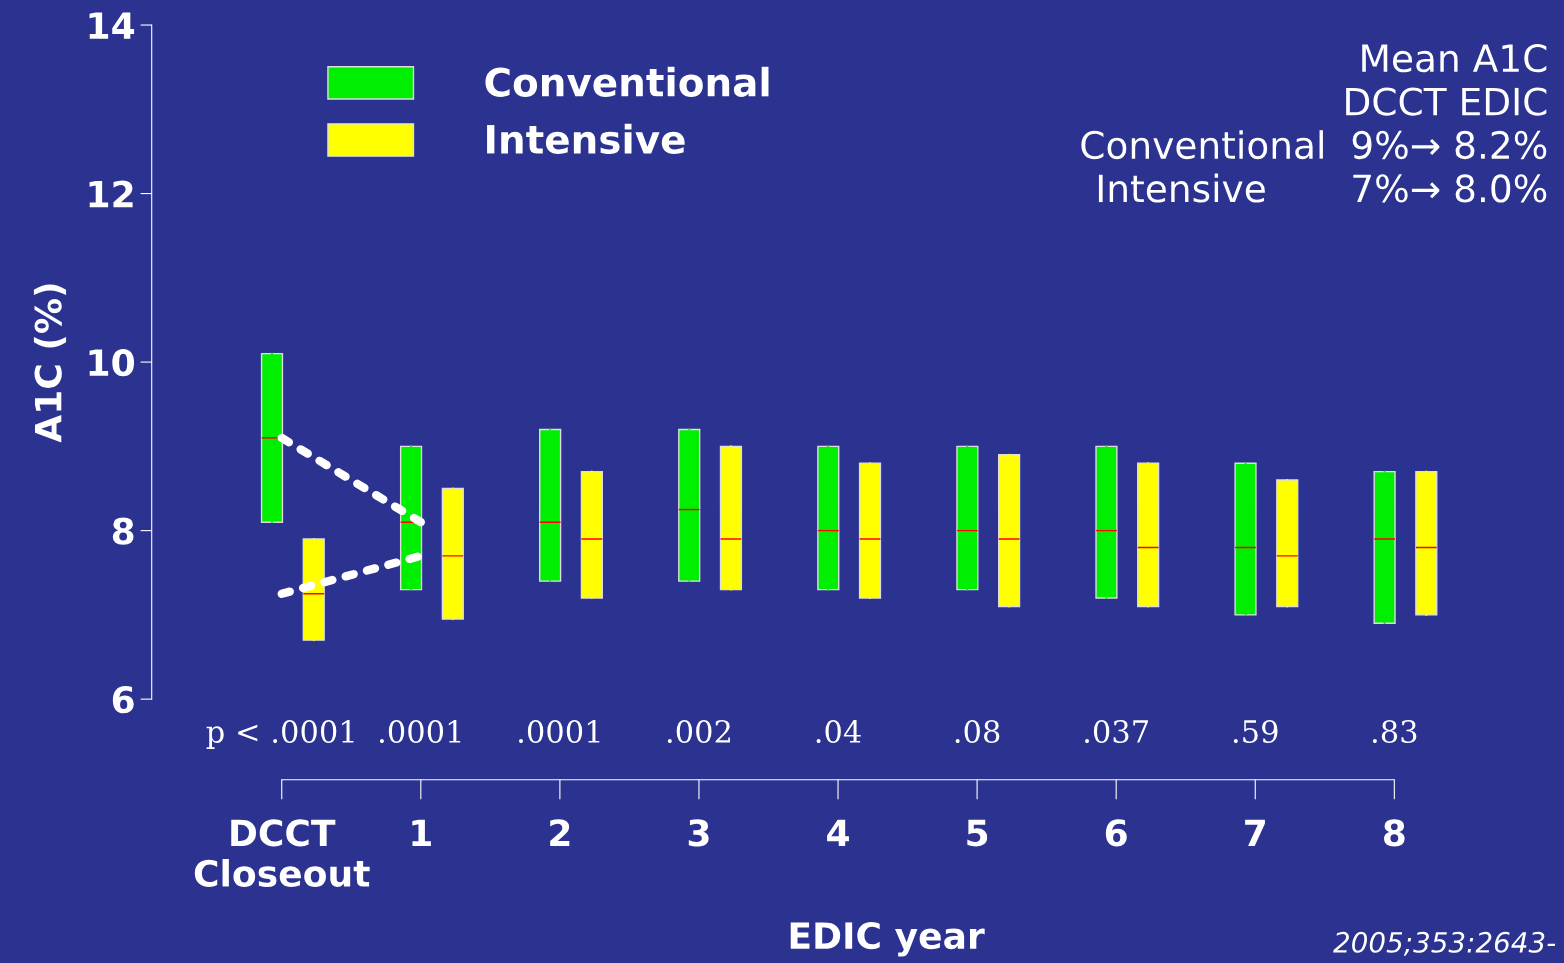 The height and width of the screenshot is (963, 1564). What do you see at coordinates (123, 700) in the screenshot?
I see `y-tick-label: 6` at bounding box center [123, 700].